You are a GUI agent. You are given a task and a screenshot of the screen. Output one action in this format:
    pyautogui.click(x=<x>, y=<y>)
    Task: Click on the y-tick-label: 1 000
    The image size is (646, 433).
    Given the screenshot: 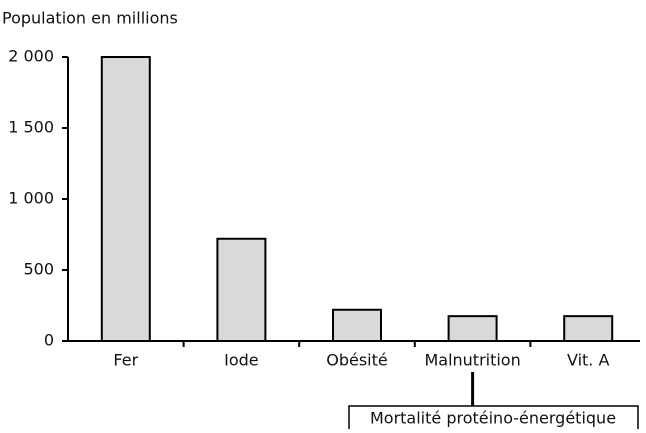 What is the action you would take?
    pyautogui.click(x=31, y=198)
    